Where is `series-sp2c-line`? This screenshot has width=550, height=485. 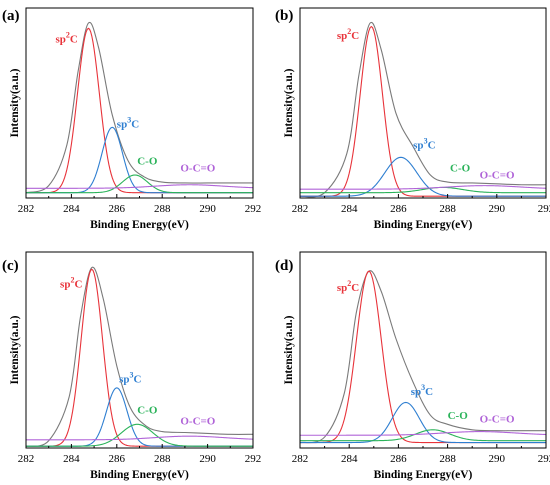
series-sp2c-line is located at coordinates (139, 110).